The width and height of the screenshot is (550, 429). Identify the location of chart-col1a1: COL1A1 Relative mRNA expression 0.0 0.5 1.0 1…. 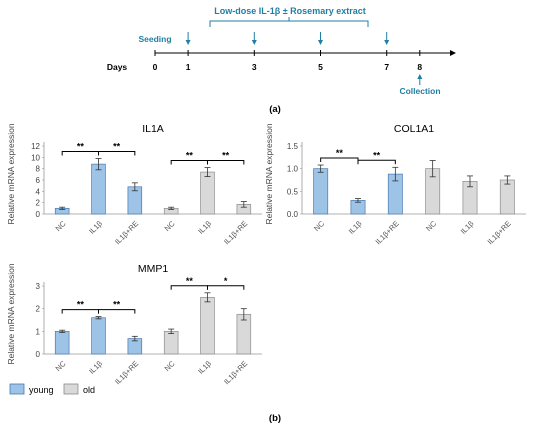
(395, 184).